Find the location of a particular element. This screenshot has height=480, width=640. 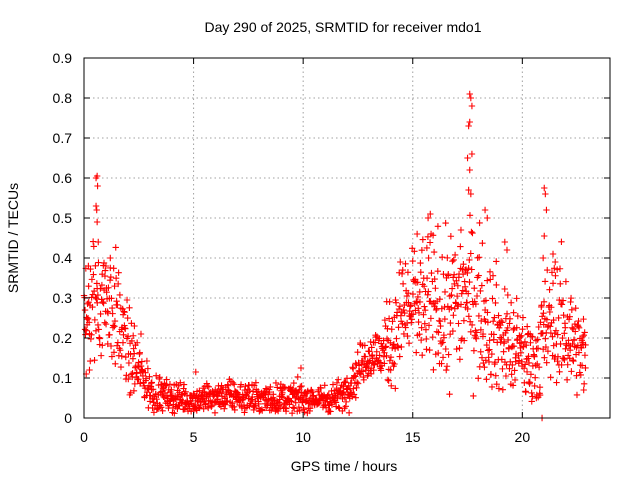

y-tick-label: 0.9 is located at coordinates (63, 58).